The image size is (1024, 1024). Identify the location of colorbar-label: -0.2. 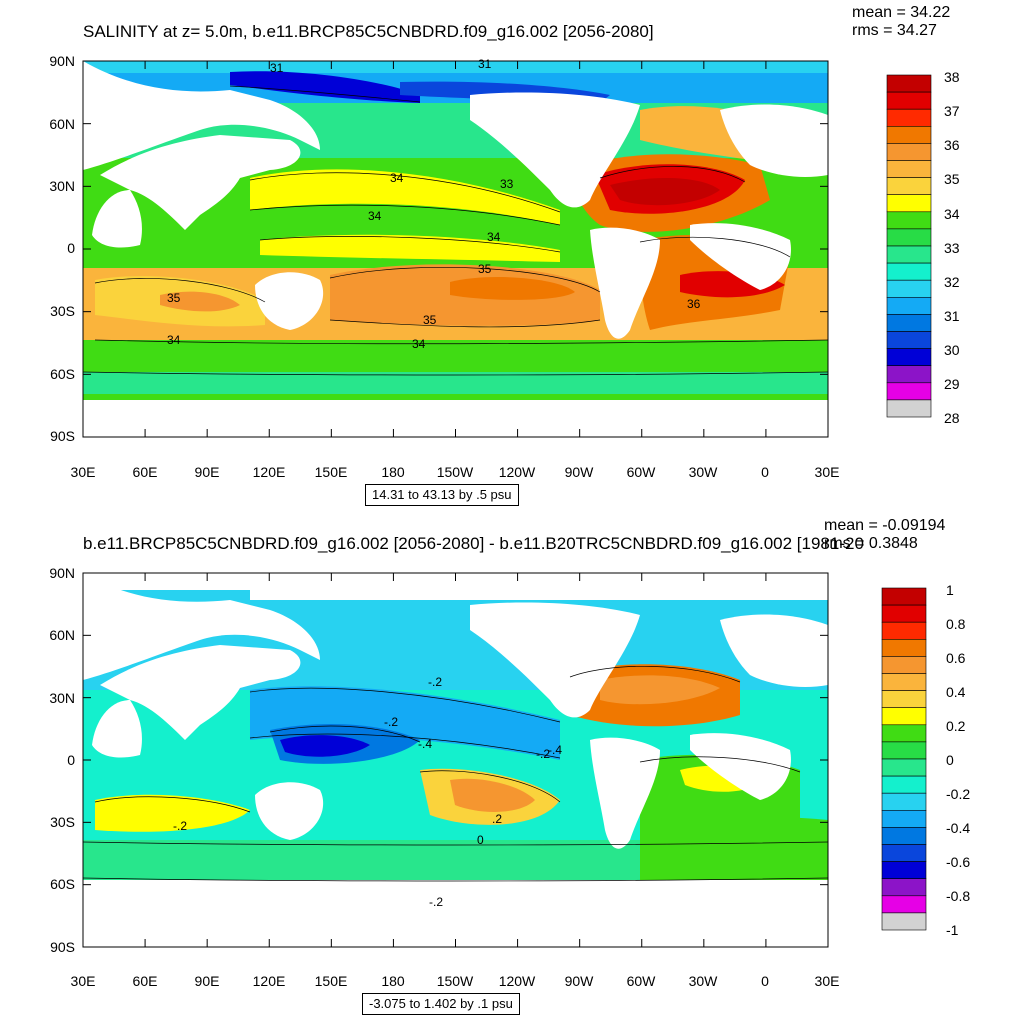
(958, 794).